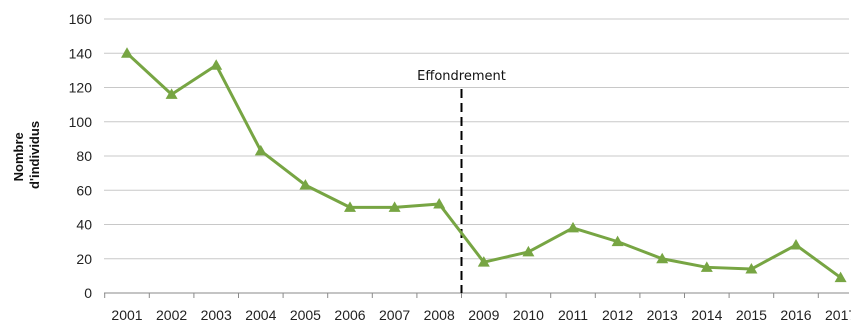  I want to click on x-tick-label: 2015, so click(751, 314).